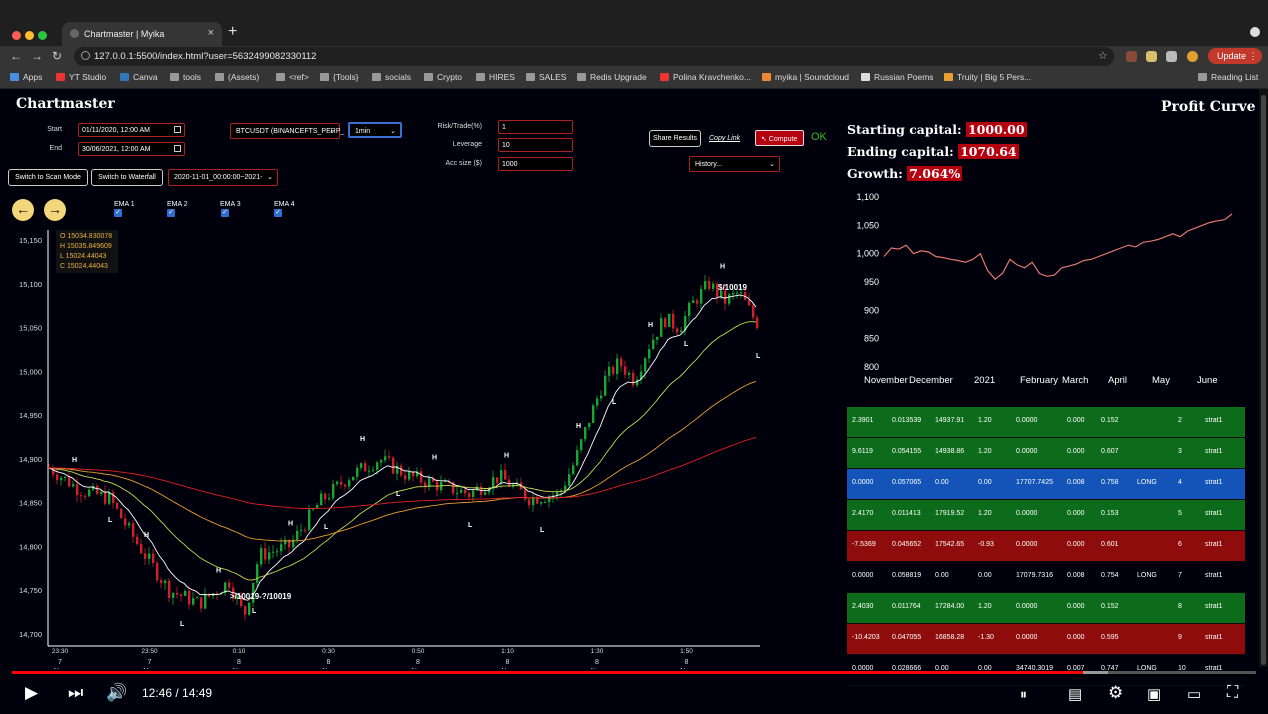  What do you see at coordinates (1192, 56) in the screenshot?
I see `avatar` at bounding box center [1192, 56].